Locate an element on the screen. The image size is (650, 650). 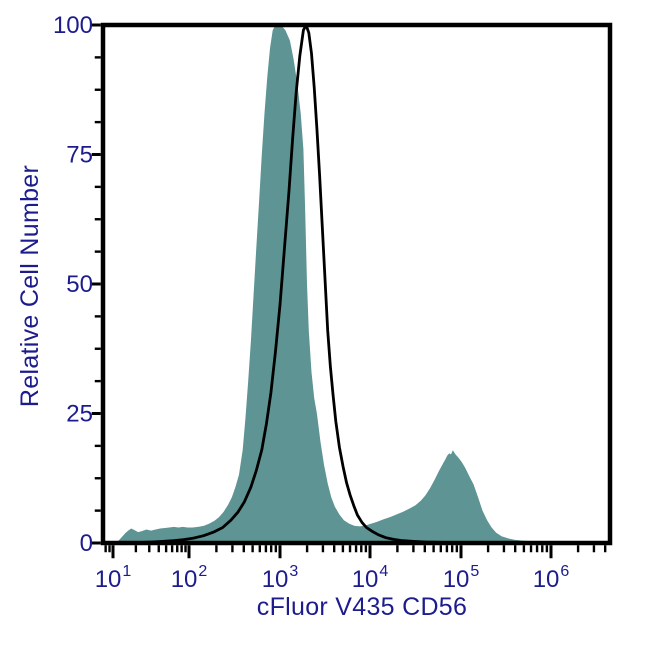
y-axis-tick-label: 0 is located at coordinates (86, 543).